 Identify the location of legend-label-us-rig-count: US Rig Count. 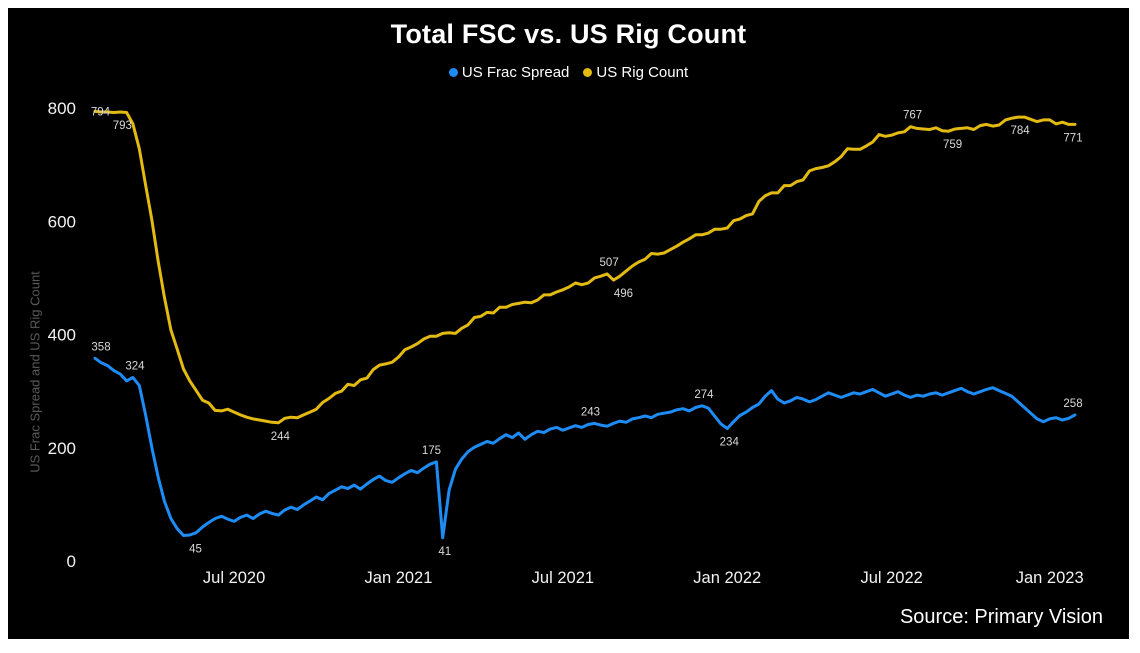
(642, 72).